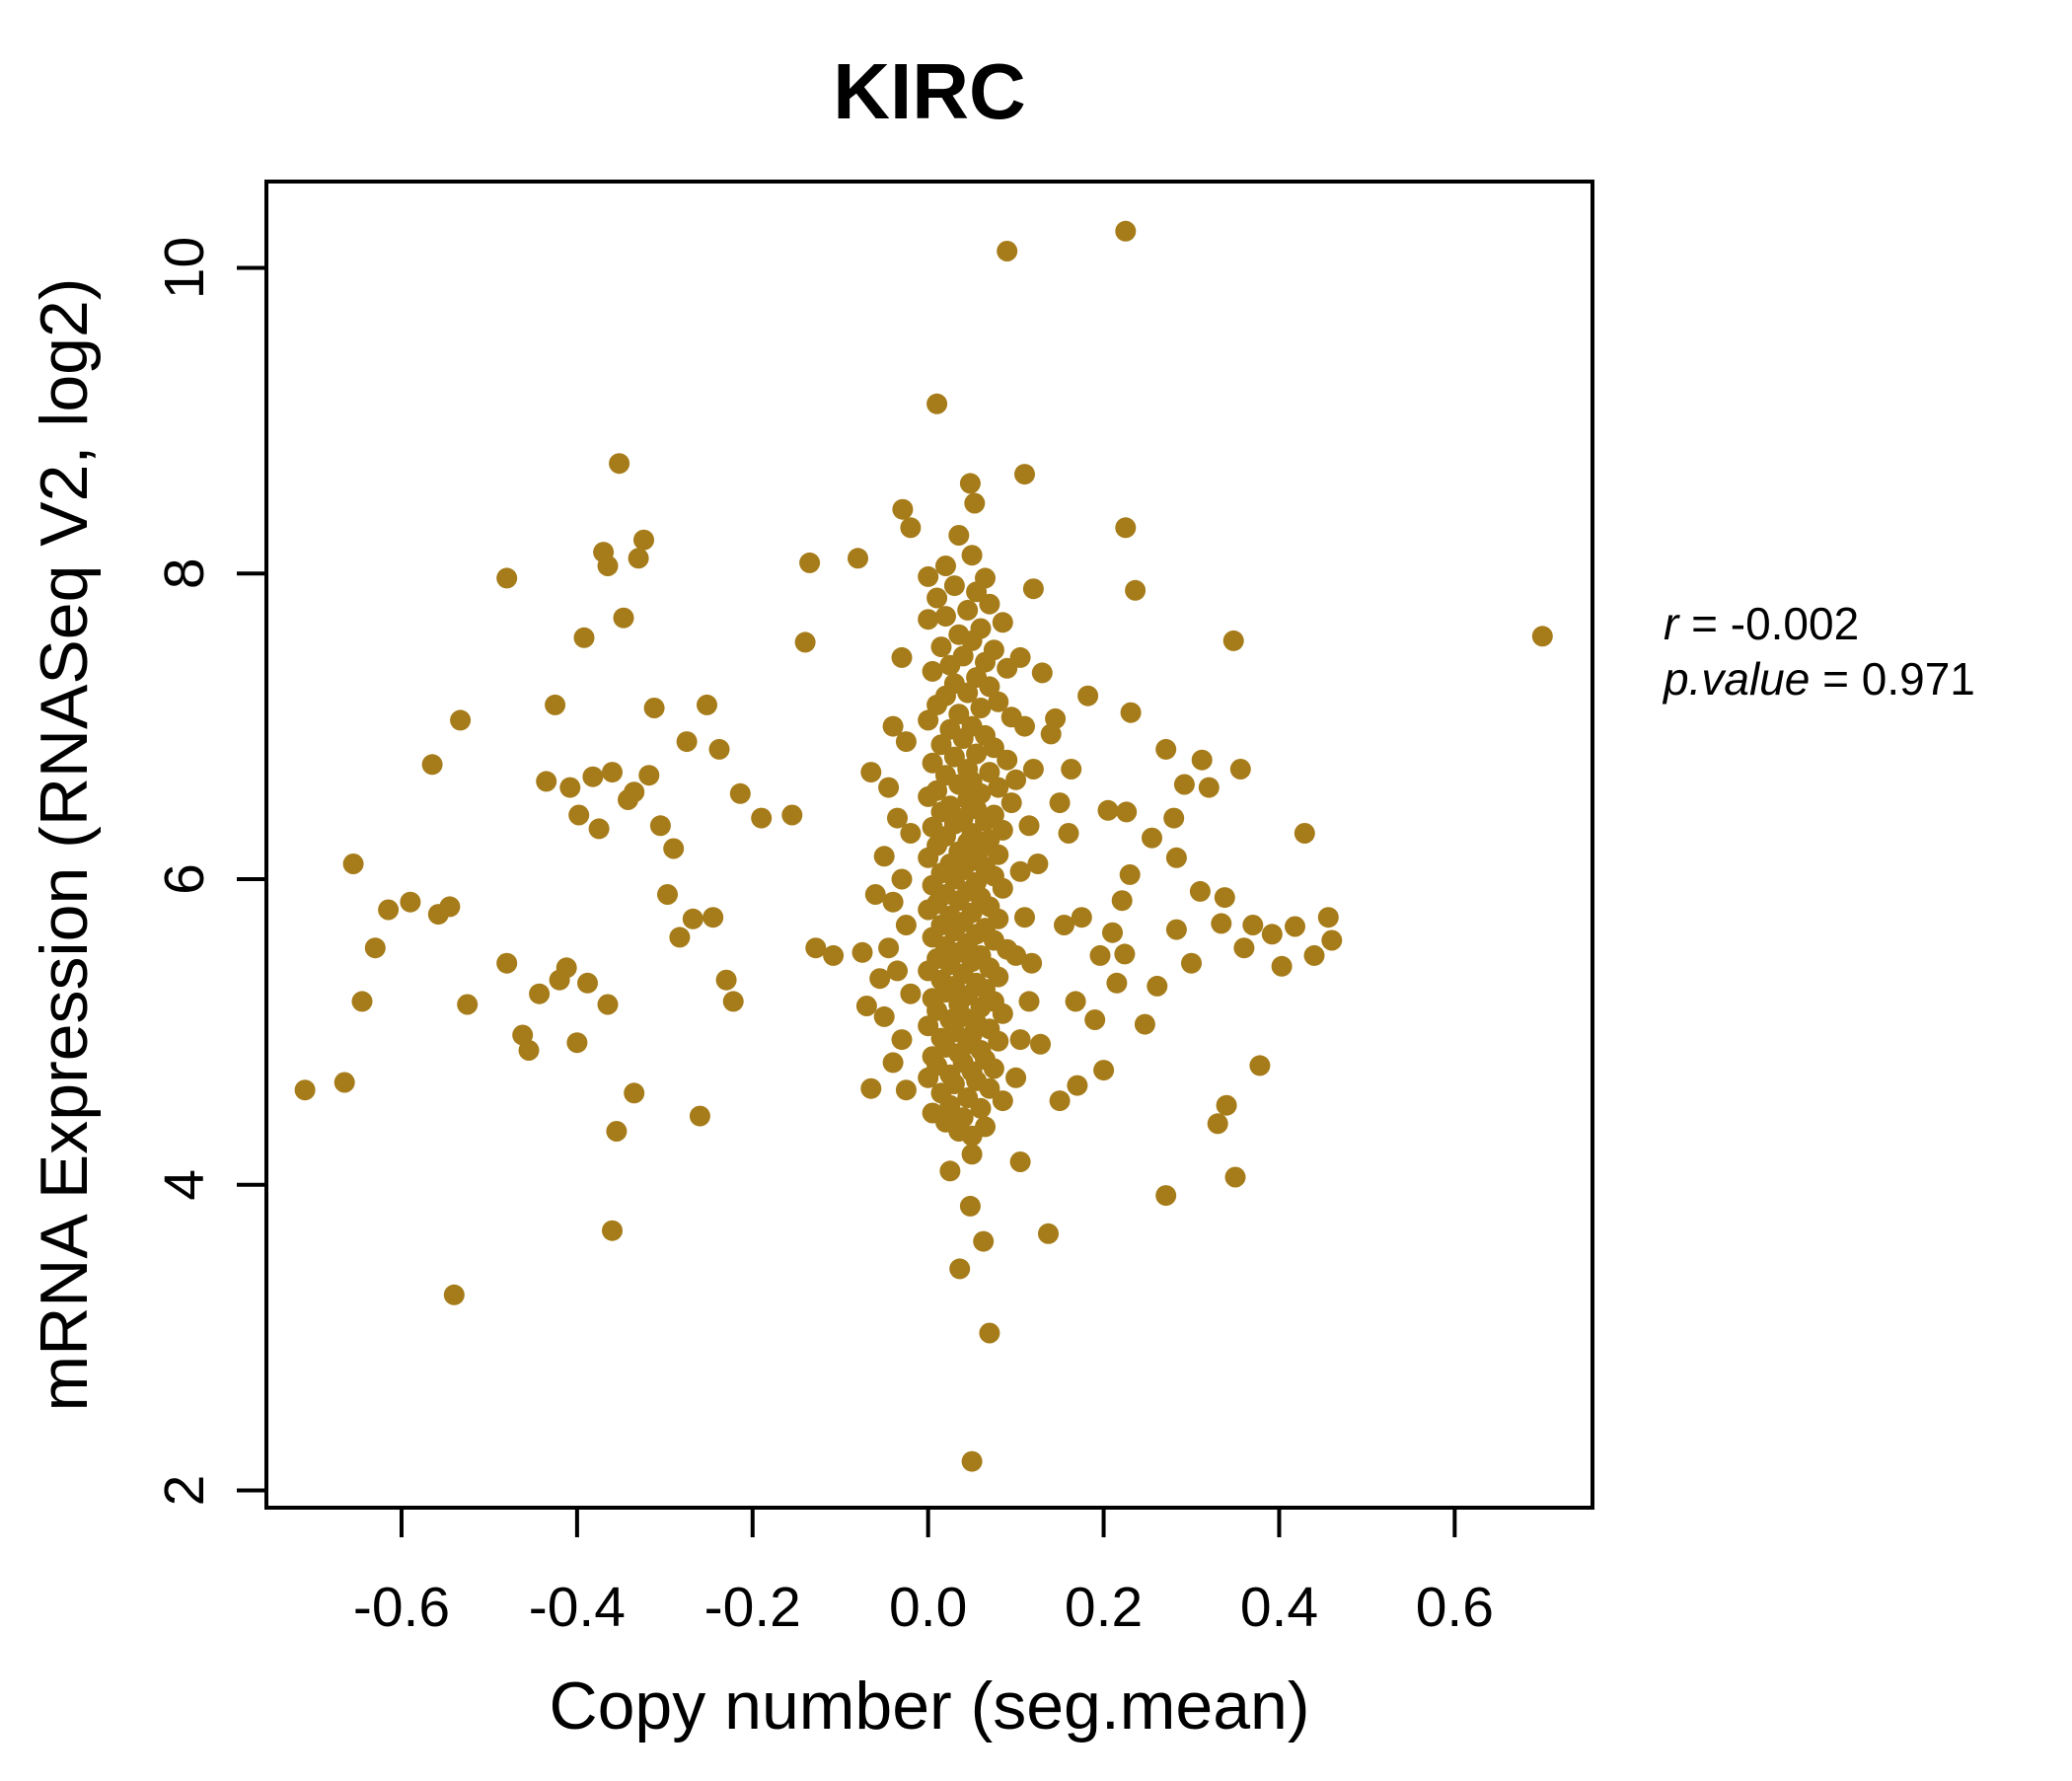 The image size is (2072, 1781). What do you see at coordinates (1104, 1607) in the screenshot?
I see `x-tick-label: 0.2` at bounding box center [1104, 1607].